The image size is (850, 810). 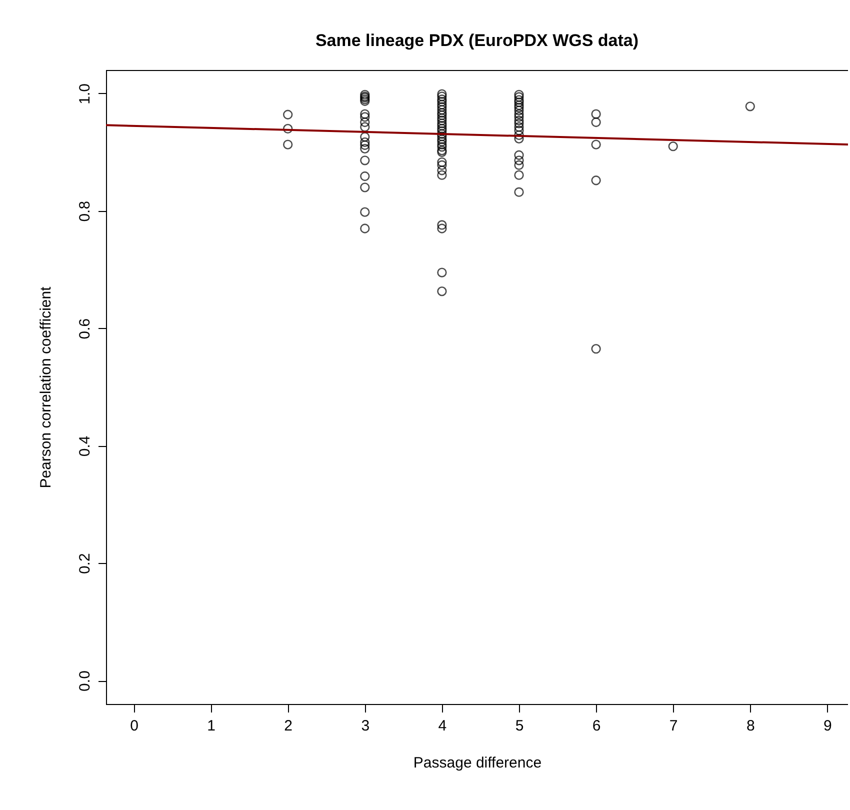 I want to click on x-tick-label: 8, so click(x=750, y=726).